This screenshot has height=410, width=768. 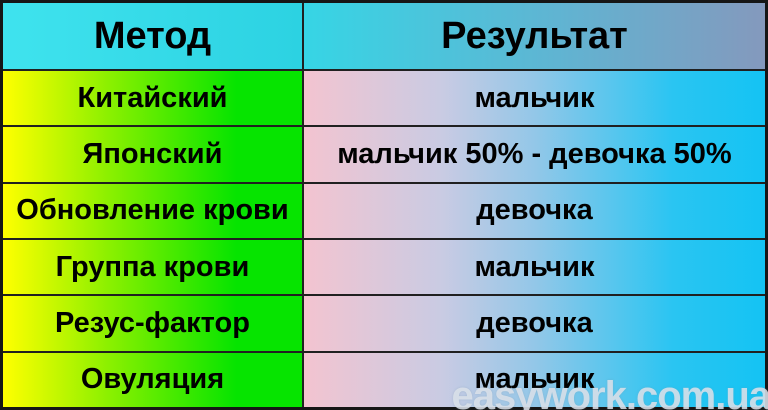 I want to click on method-cell: Группа крови, so click(x=153, y=267).